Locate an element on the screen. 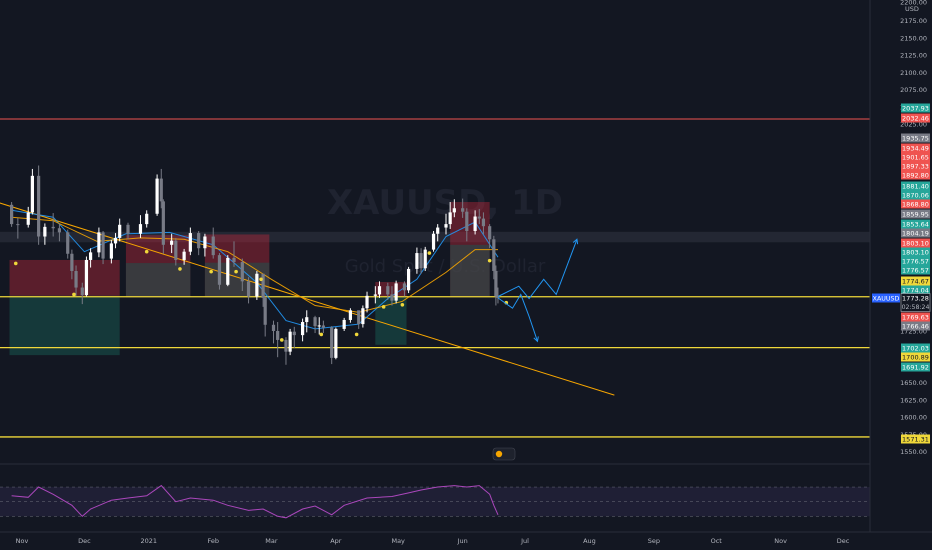  currency-label: USD is located at coordinates (912, 9).